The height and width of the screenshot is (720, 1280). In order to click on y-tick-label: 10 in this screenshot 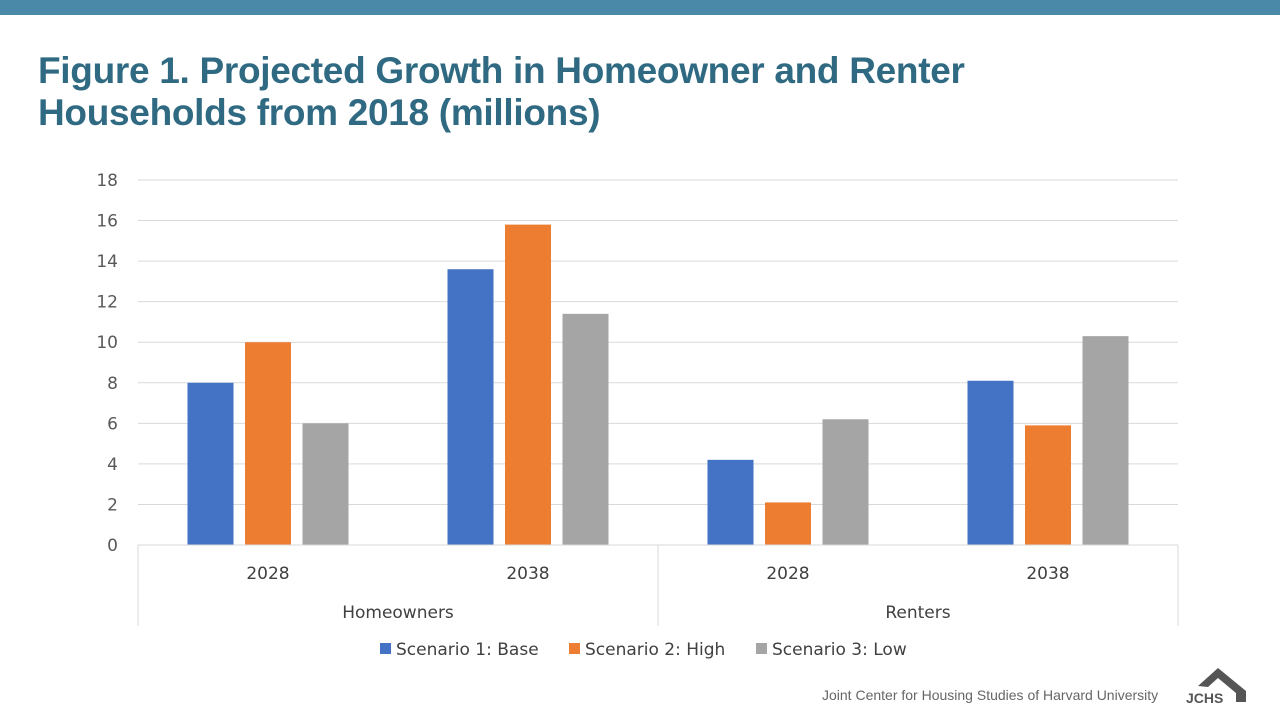, I will do `click(107, 343)`.